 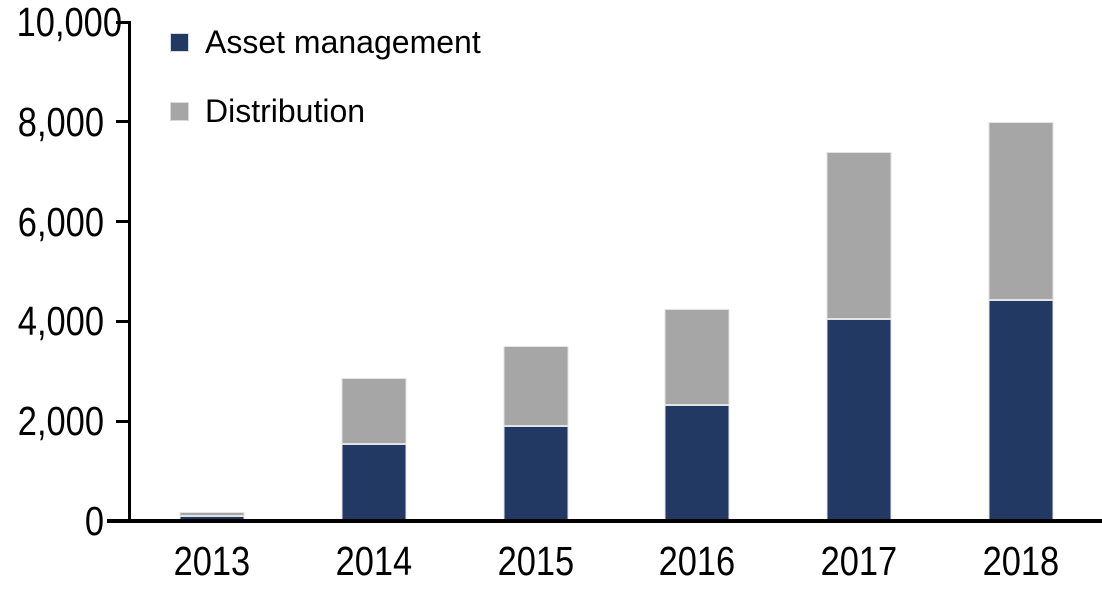 I want to click on x-tick-label: 2016, so click(x=697, y=561).